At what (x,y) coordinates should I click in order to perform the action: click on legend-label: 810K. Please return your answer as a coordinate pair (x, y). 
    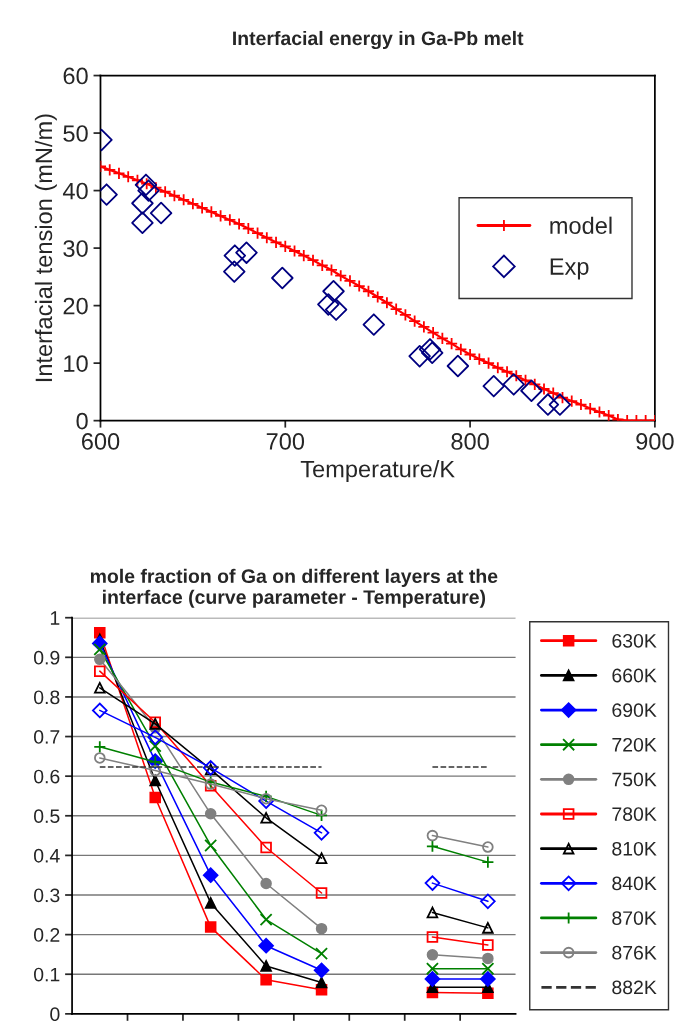
    Looking at the image, I should click on (634, 848).